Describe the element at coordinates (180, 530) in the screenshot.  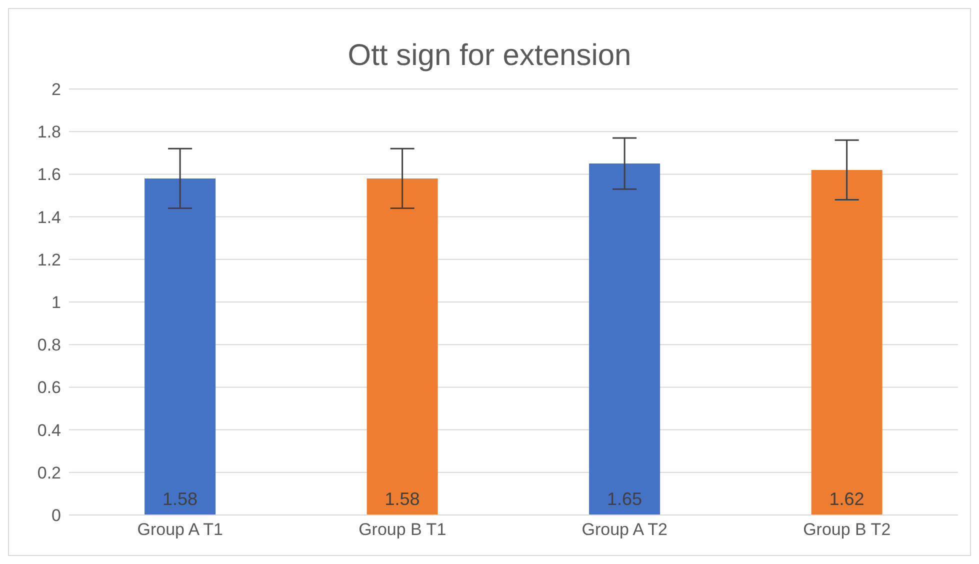
I see `x-tick-label: Group A T1` at that location.